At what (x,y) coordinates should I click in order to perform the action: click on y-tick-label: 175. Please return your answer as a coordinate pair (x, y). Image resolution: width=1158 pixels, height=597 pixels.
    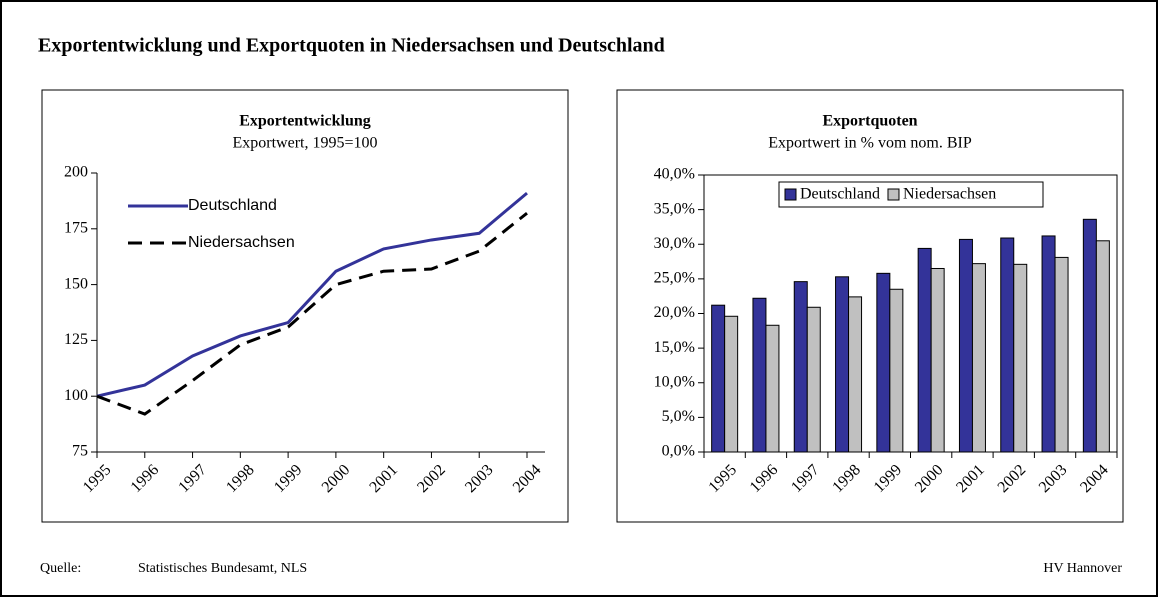
    Looking at the image, I should click on (76, 227).